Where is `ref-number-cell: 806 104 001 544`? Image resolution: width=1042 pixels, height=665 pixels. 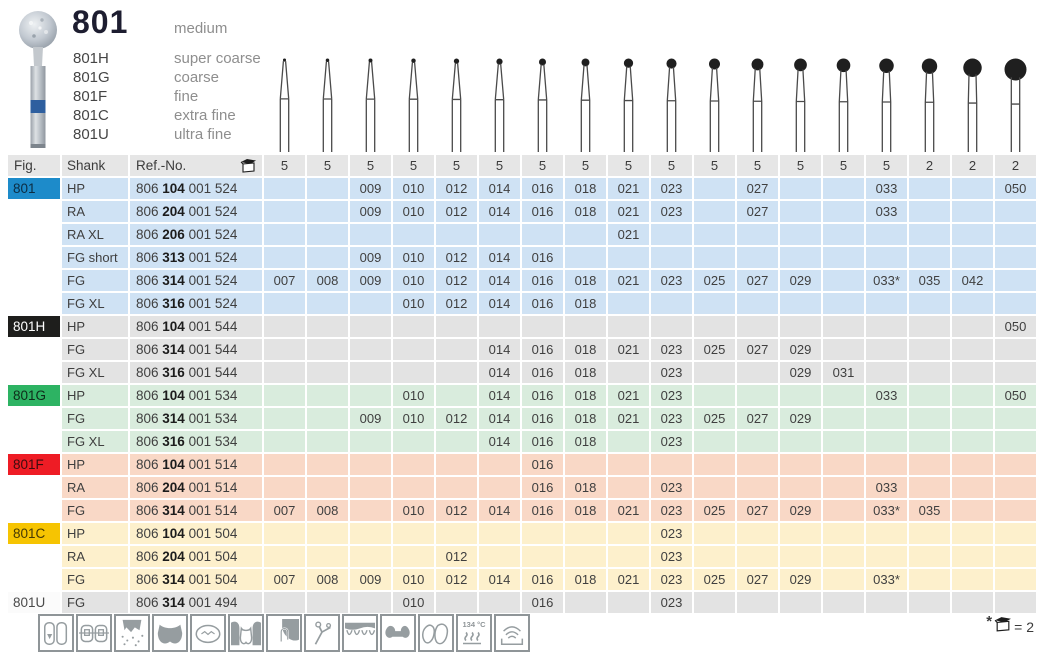
ref-number-cell: 806 104 001 544 is located at coordinates (196, 326).